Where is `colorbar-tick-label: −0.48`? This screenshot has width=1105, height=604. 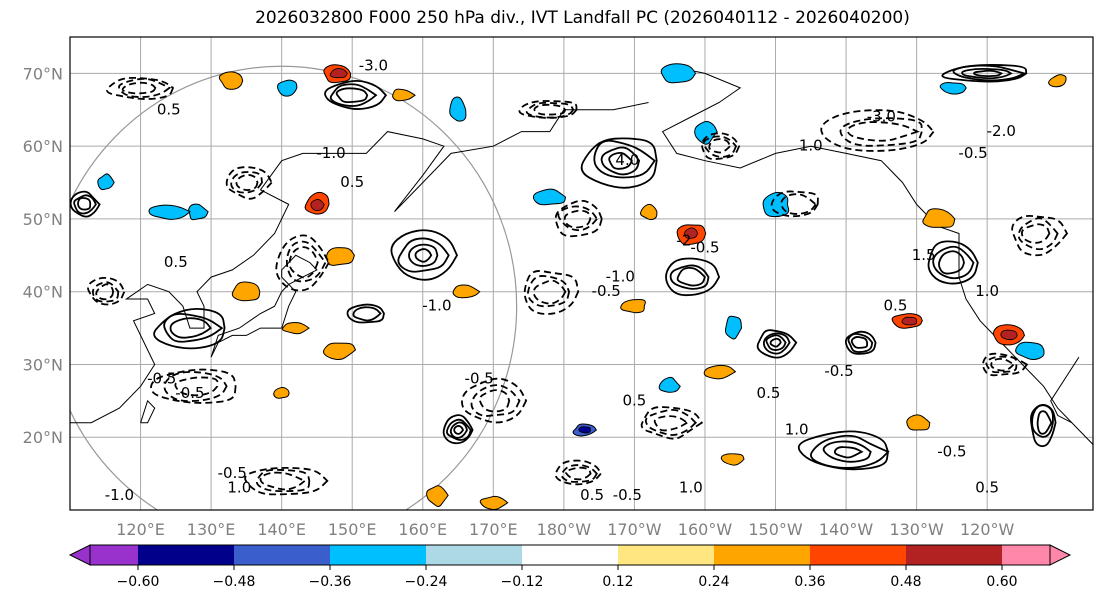
colorbar-tick-label: −0.48 is located at coordinates (234, 582).